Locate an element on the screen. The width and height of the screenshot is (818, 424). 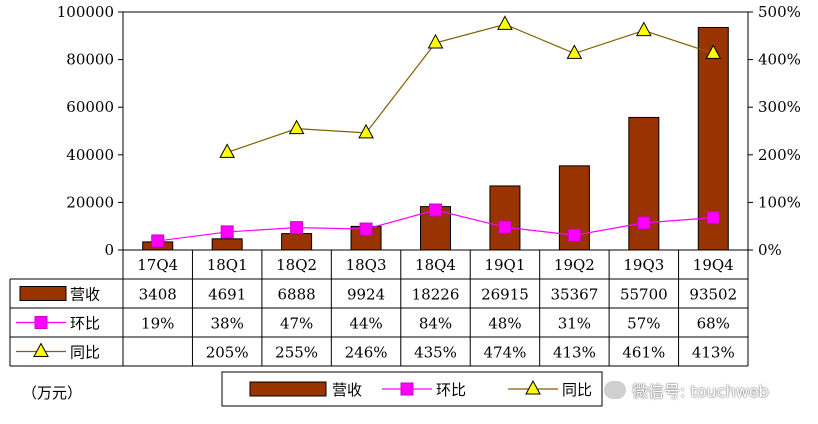
data-label: 57% is located at coordinates (643, 324).